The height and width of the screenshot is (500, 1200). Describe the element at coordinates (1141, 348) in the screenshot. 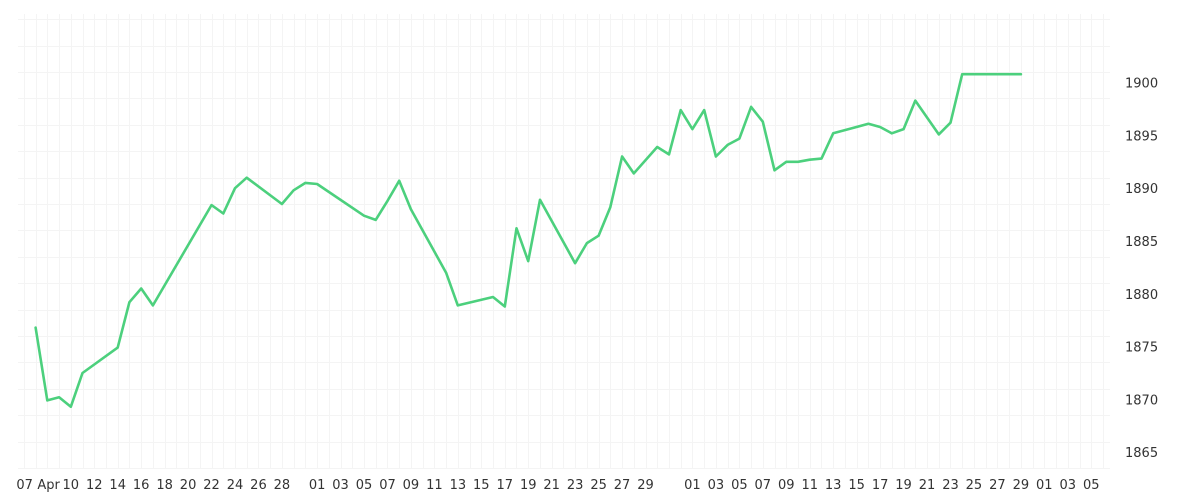

I see `y-tick-label: 1875` at that location.